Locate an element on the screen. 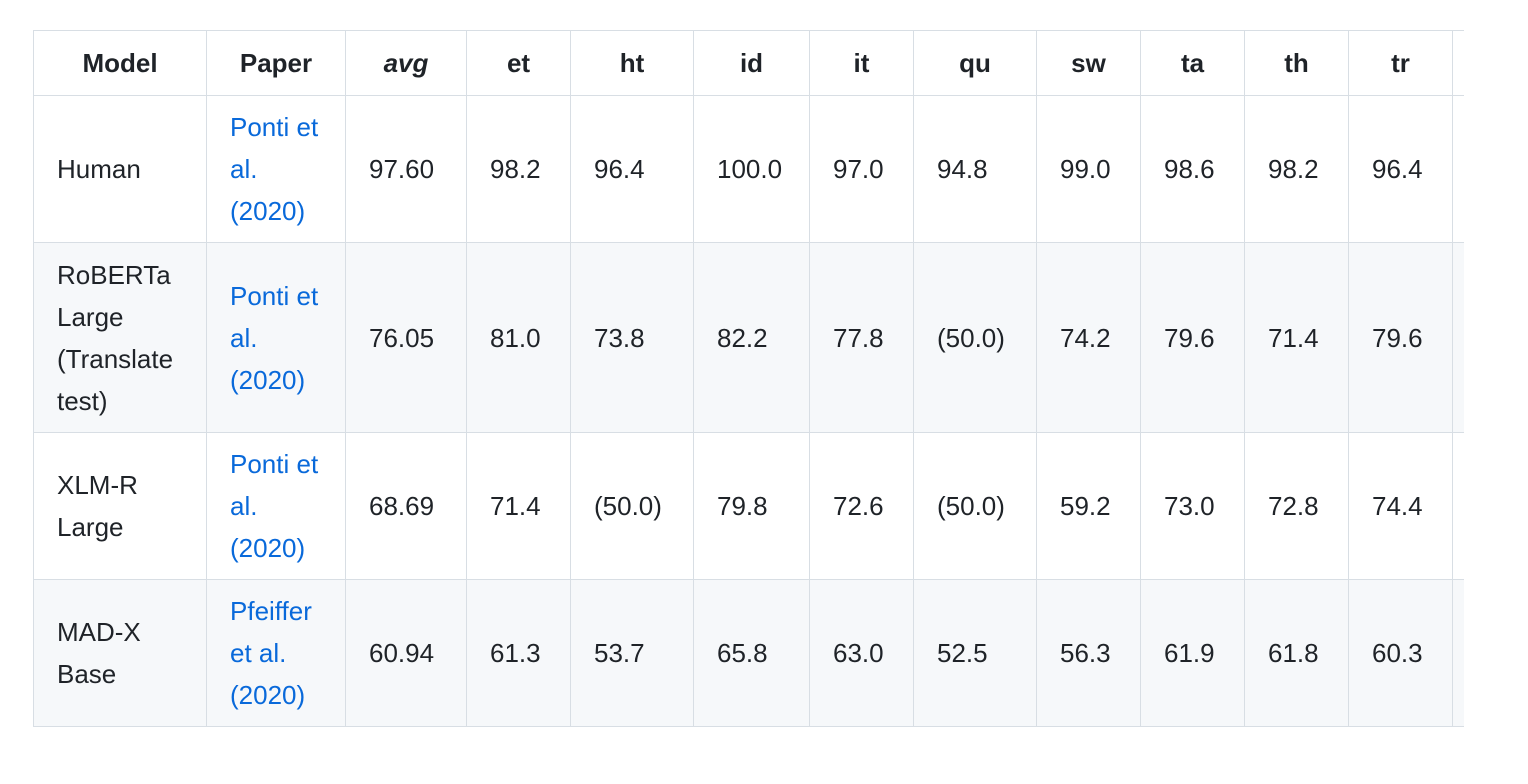 The height and width of the screenshot is (784, 1528). cell-sw: 74.2 is located at coordinates (1088, 337).